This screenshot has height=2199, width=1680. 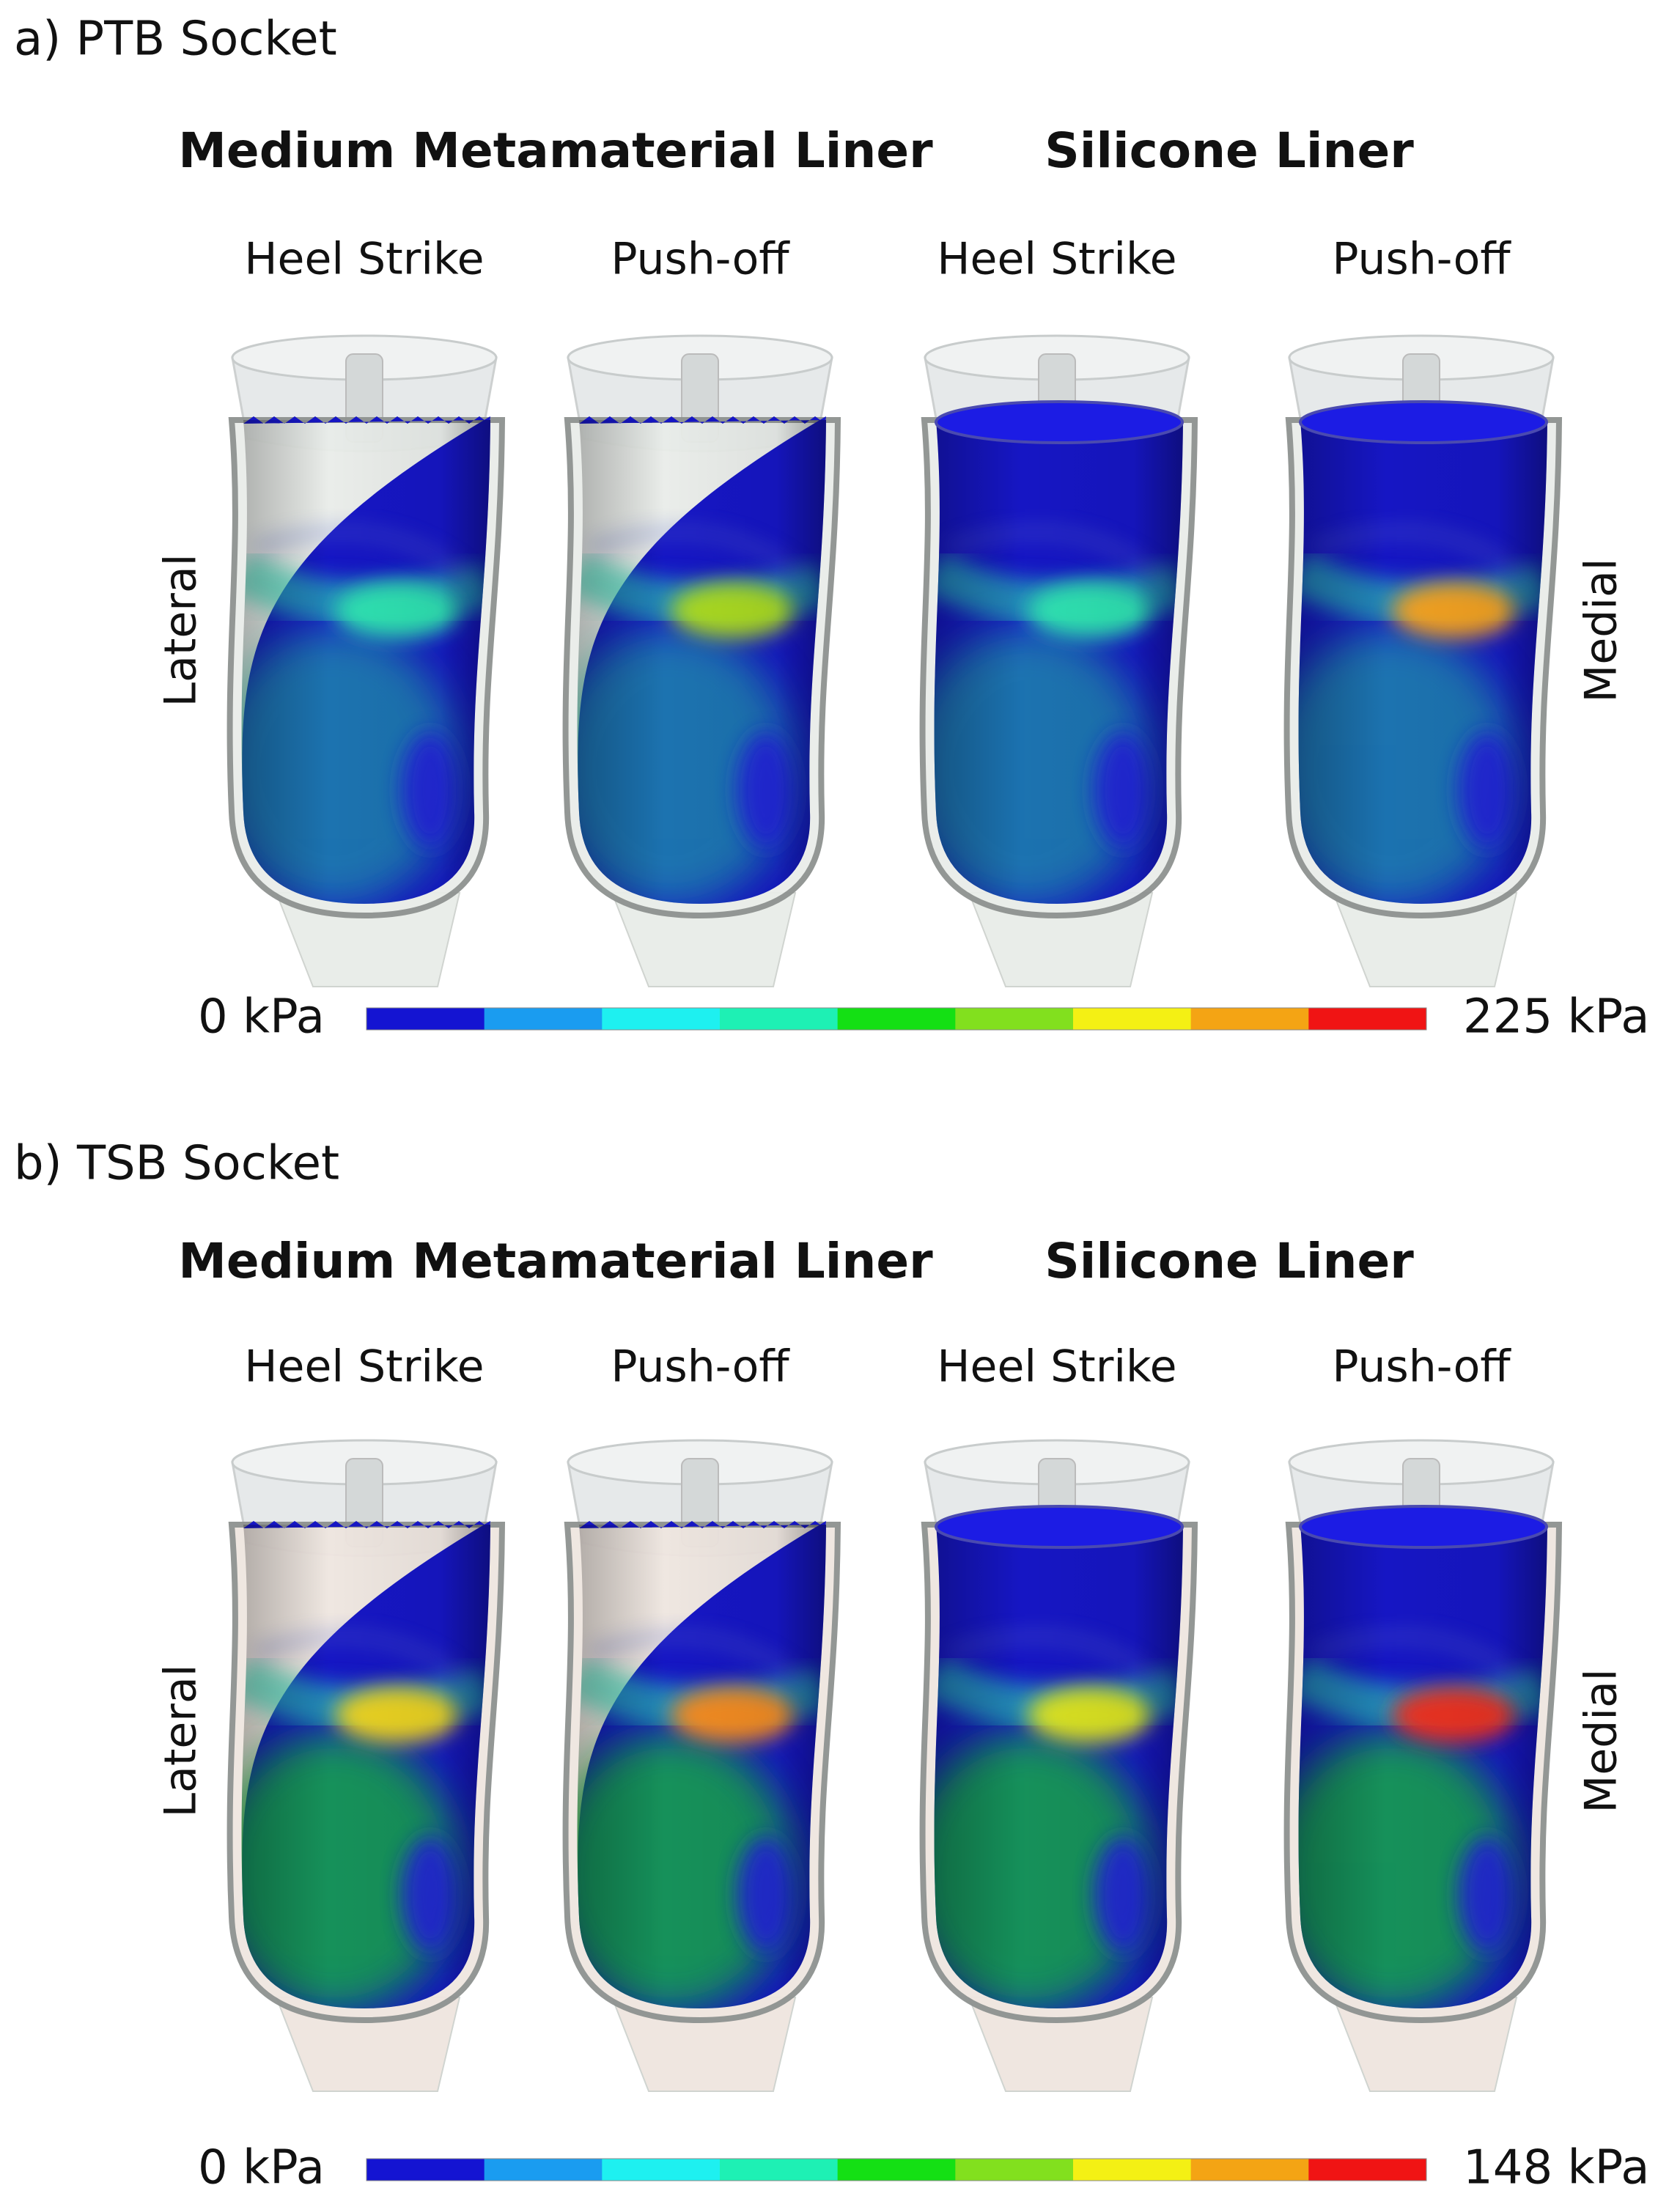 What do you see at coordinates (176, 1164) in the screenshot?
I see `panel-label: b) TSB Socket` at bounding box center [176, 1164].